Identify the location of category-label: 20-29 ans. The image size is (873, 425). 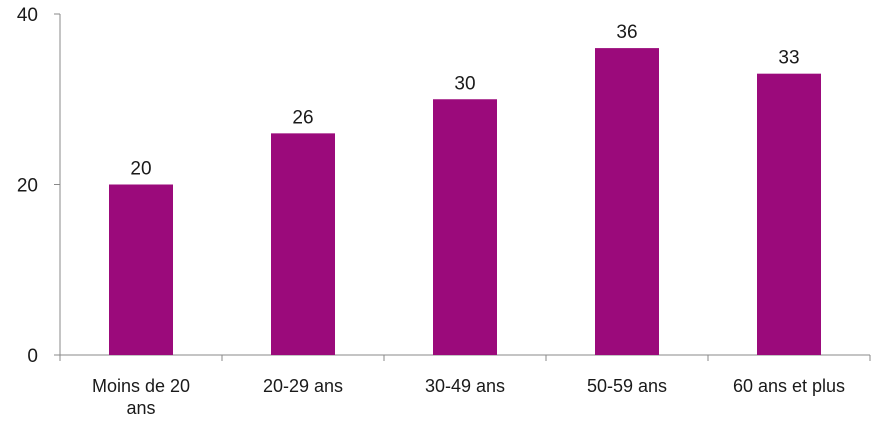
(303, 386).